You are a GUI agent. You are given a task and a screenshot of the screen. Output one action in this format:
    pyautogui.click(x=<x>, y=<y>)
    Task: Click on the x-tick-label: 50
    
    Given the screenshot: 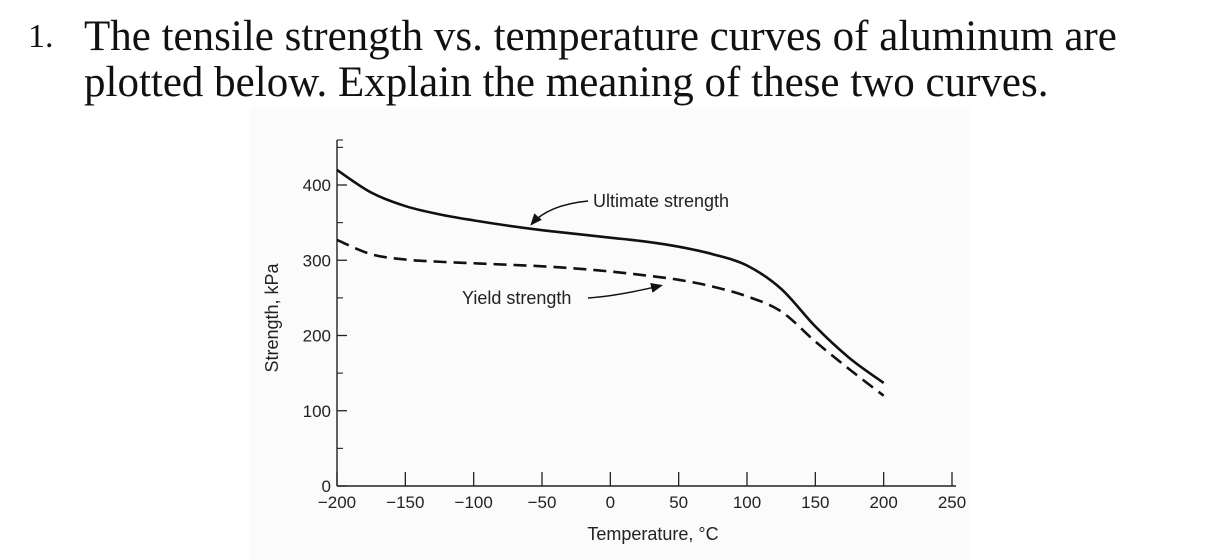 What is the action you would take?
    pyautogui.click(x=678, y=502)
    